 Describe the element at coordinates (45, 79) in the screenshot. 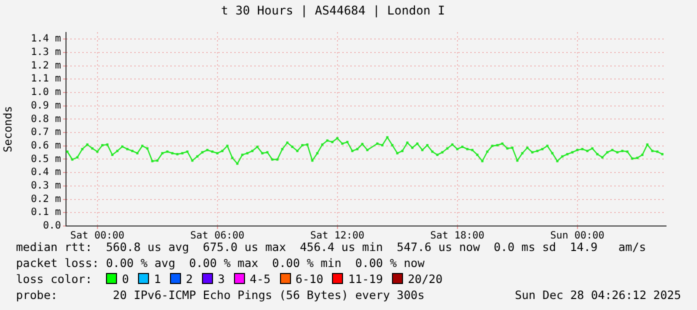

I see `y-tick-label: 1.1 m` at that location.